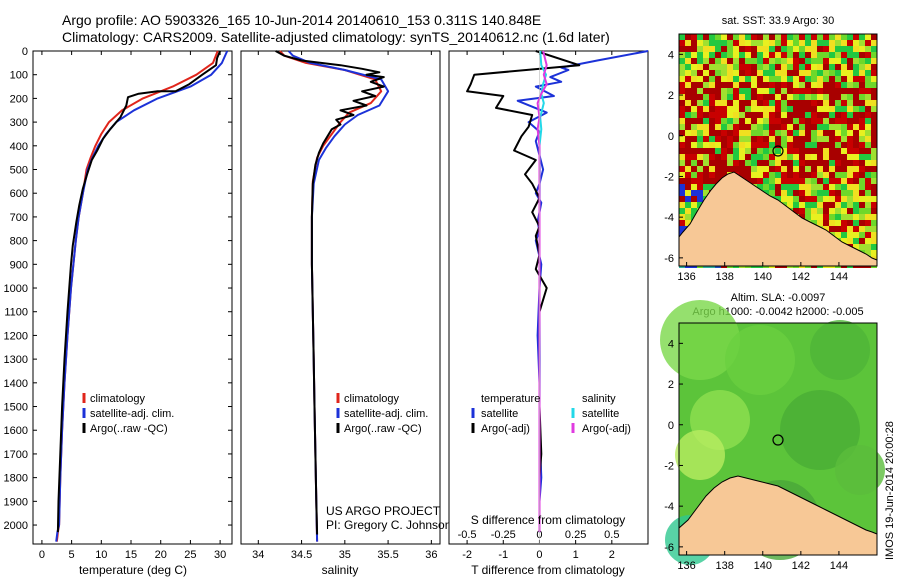 This screenshot has width=900, height=580. Describe the element at coordinates (539, 555) in the screenshot. I see `x-tick-label: 0` at that location.